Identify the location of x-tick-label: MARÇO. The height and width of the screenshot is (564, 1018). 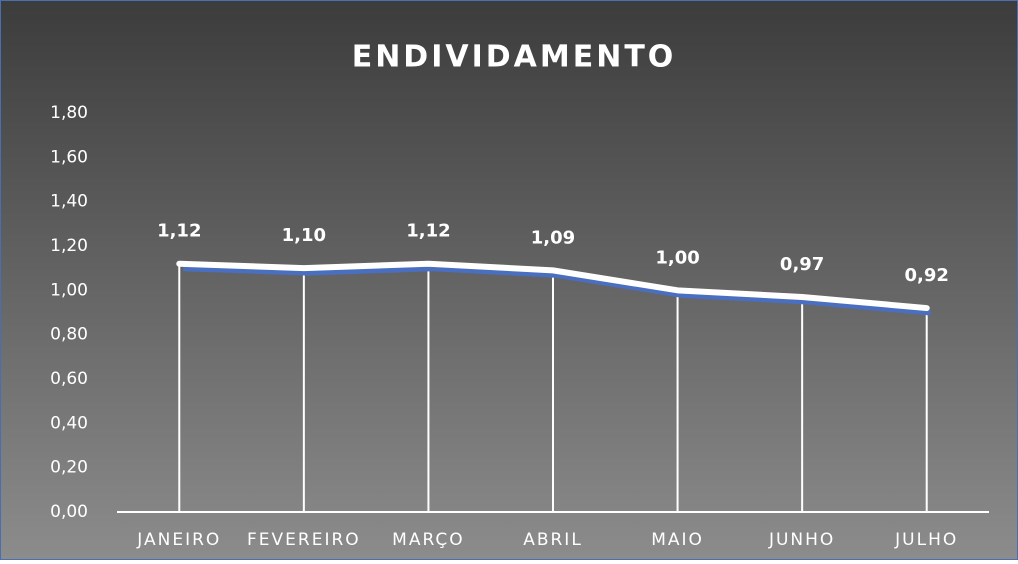
(428, 540).